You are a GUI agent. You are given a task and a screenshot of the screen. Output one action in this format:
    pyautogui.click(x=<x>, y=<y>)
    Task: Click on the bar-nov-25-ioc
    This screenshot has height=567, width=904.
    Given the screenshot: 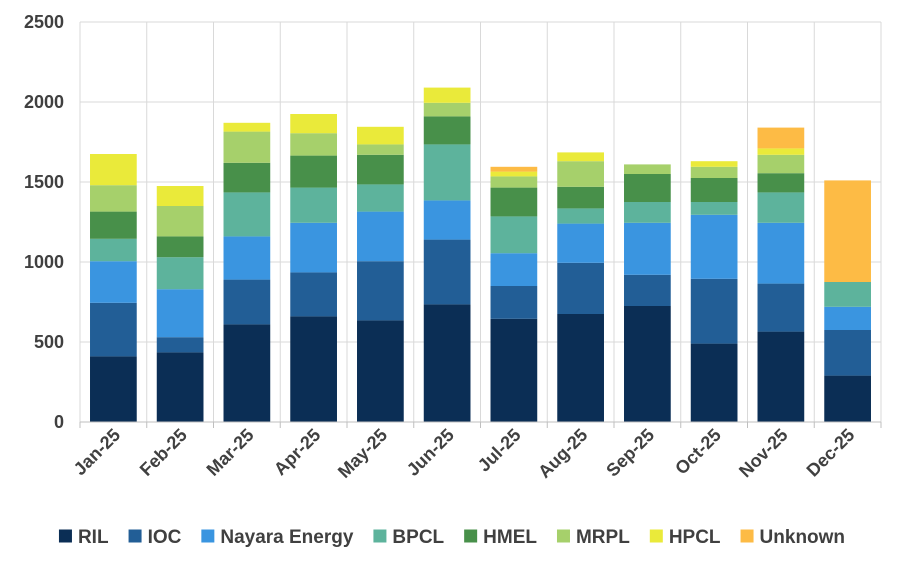 What is the action you would take?
    pyautogui.click(x=781, y=307)
    